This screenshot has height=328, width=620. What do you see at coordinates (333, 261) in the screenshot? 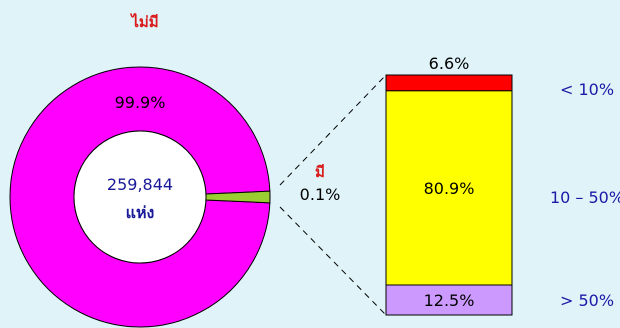
I see `connector-line-bottom` at bounding box center [333, 261].